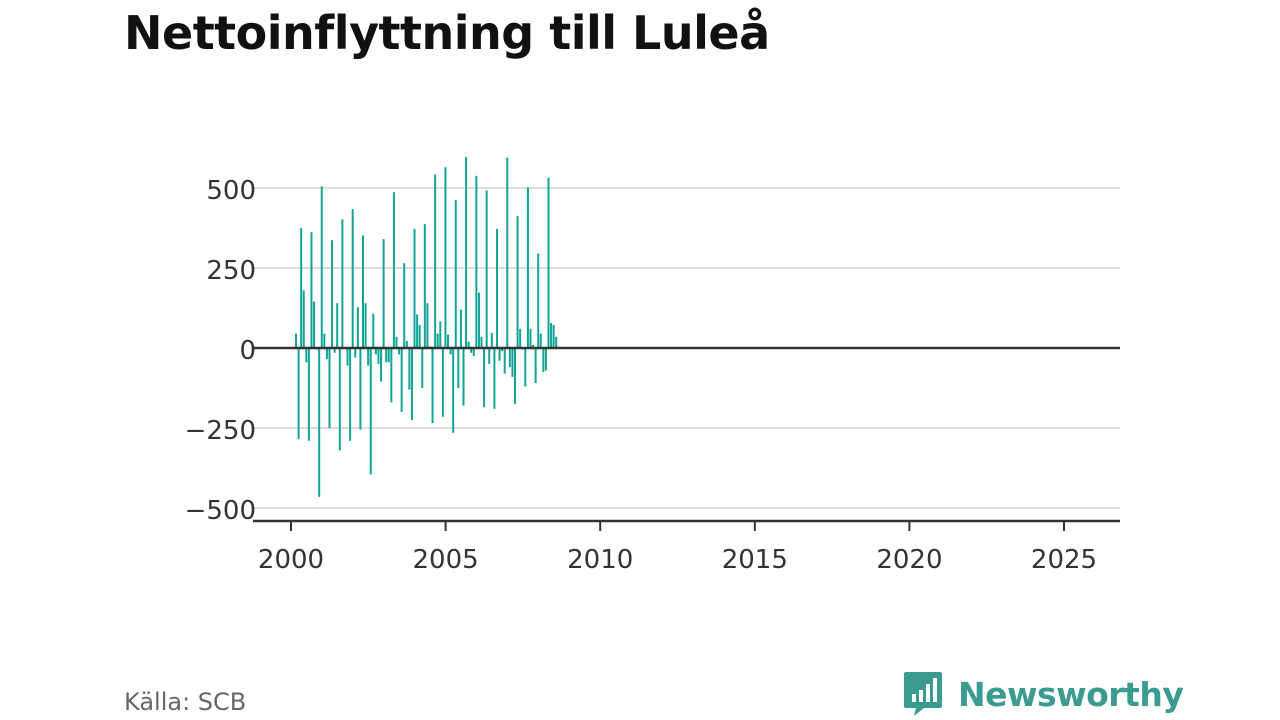 Image resolution: width=1280 pixels, height=720 pixels. Describe the element at coordinates (1071, 694) in the screenshot. I see `brand-name: Newsworthy` at that location.